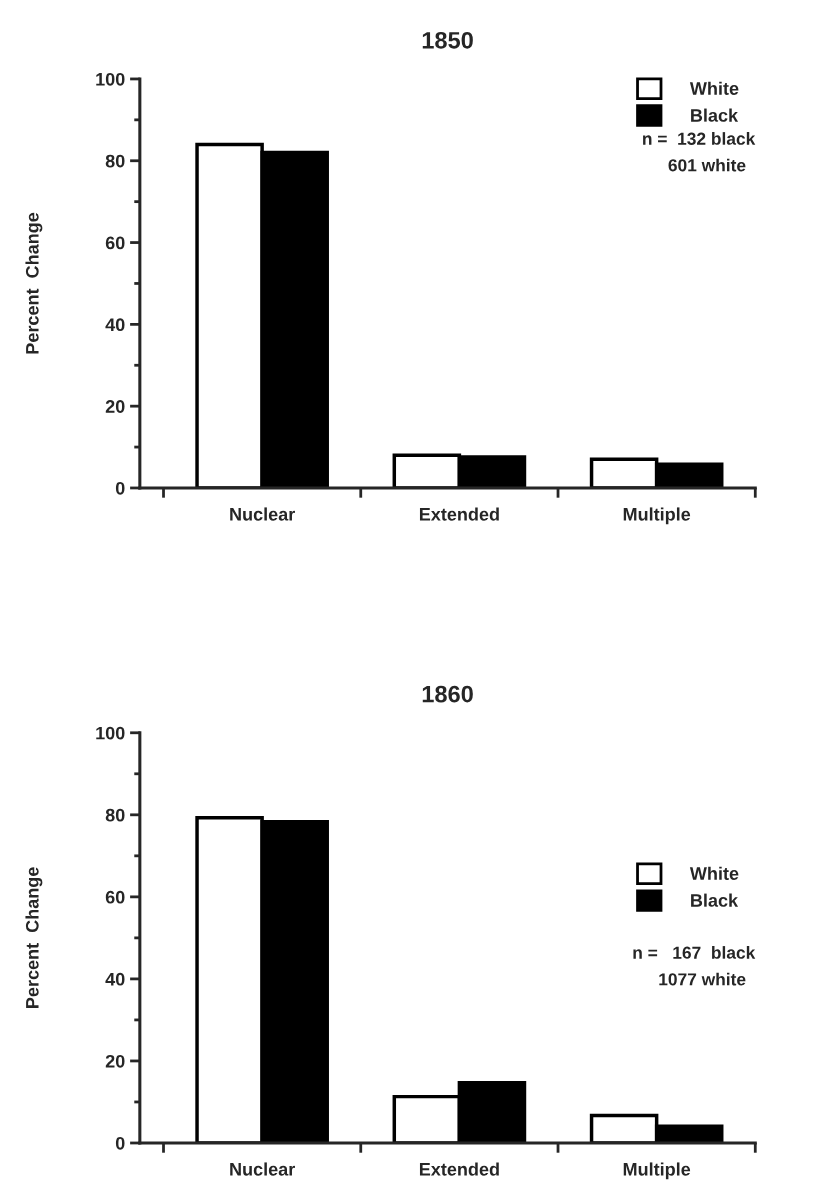  Describe the element at coordinates (707, 165) in the screenshot. I see `annotation: 601 white` at that location.